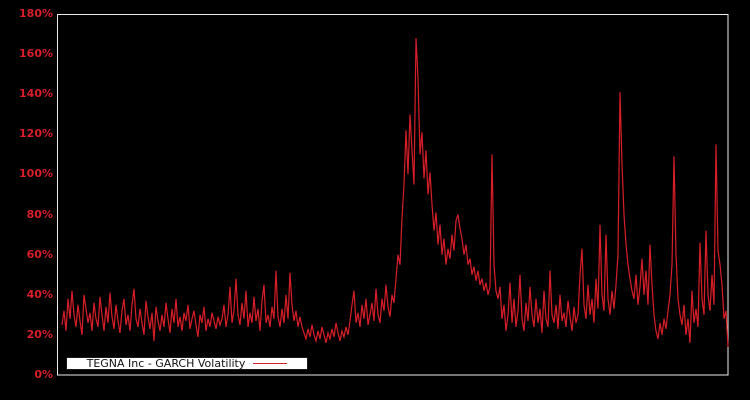 The image size is (750, 400). I want to click on y-axis-tick-label: 100%, so click(36, 174).